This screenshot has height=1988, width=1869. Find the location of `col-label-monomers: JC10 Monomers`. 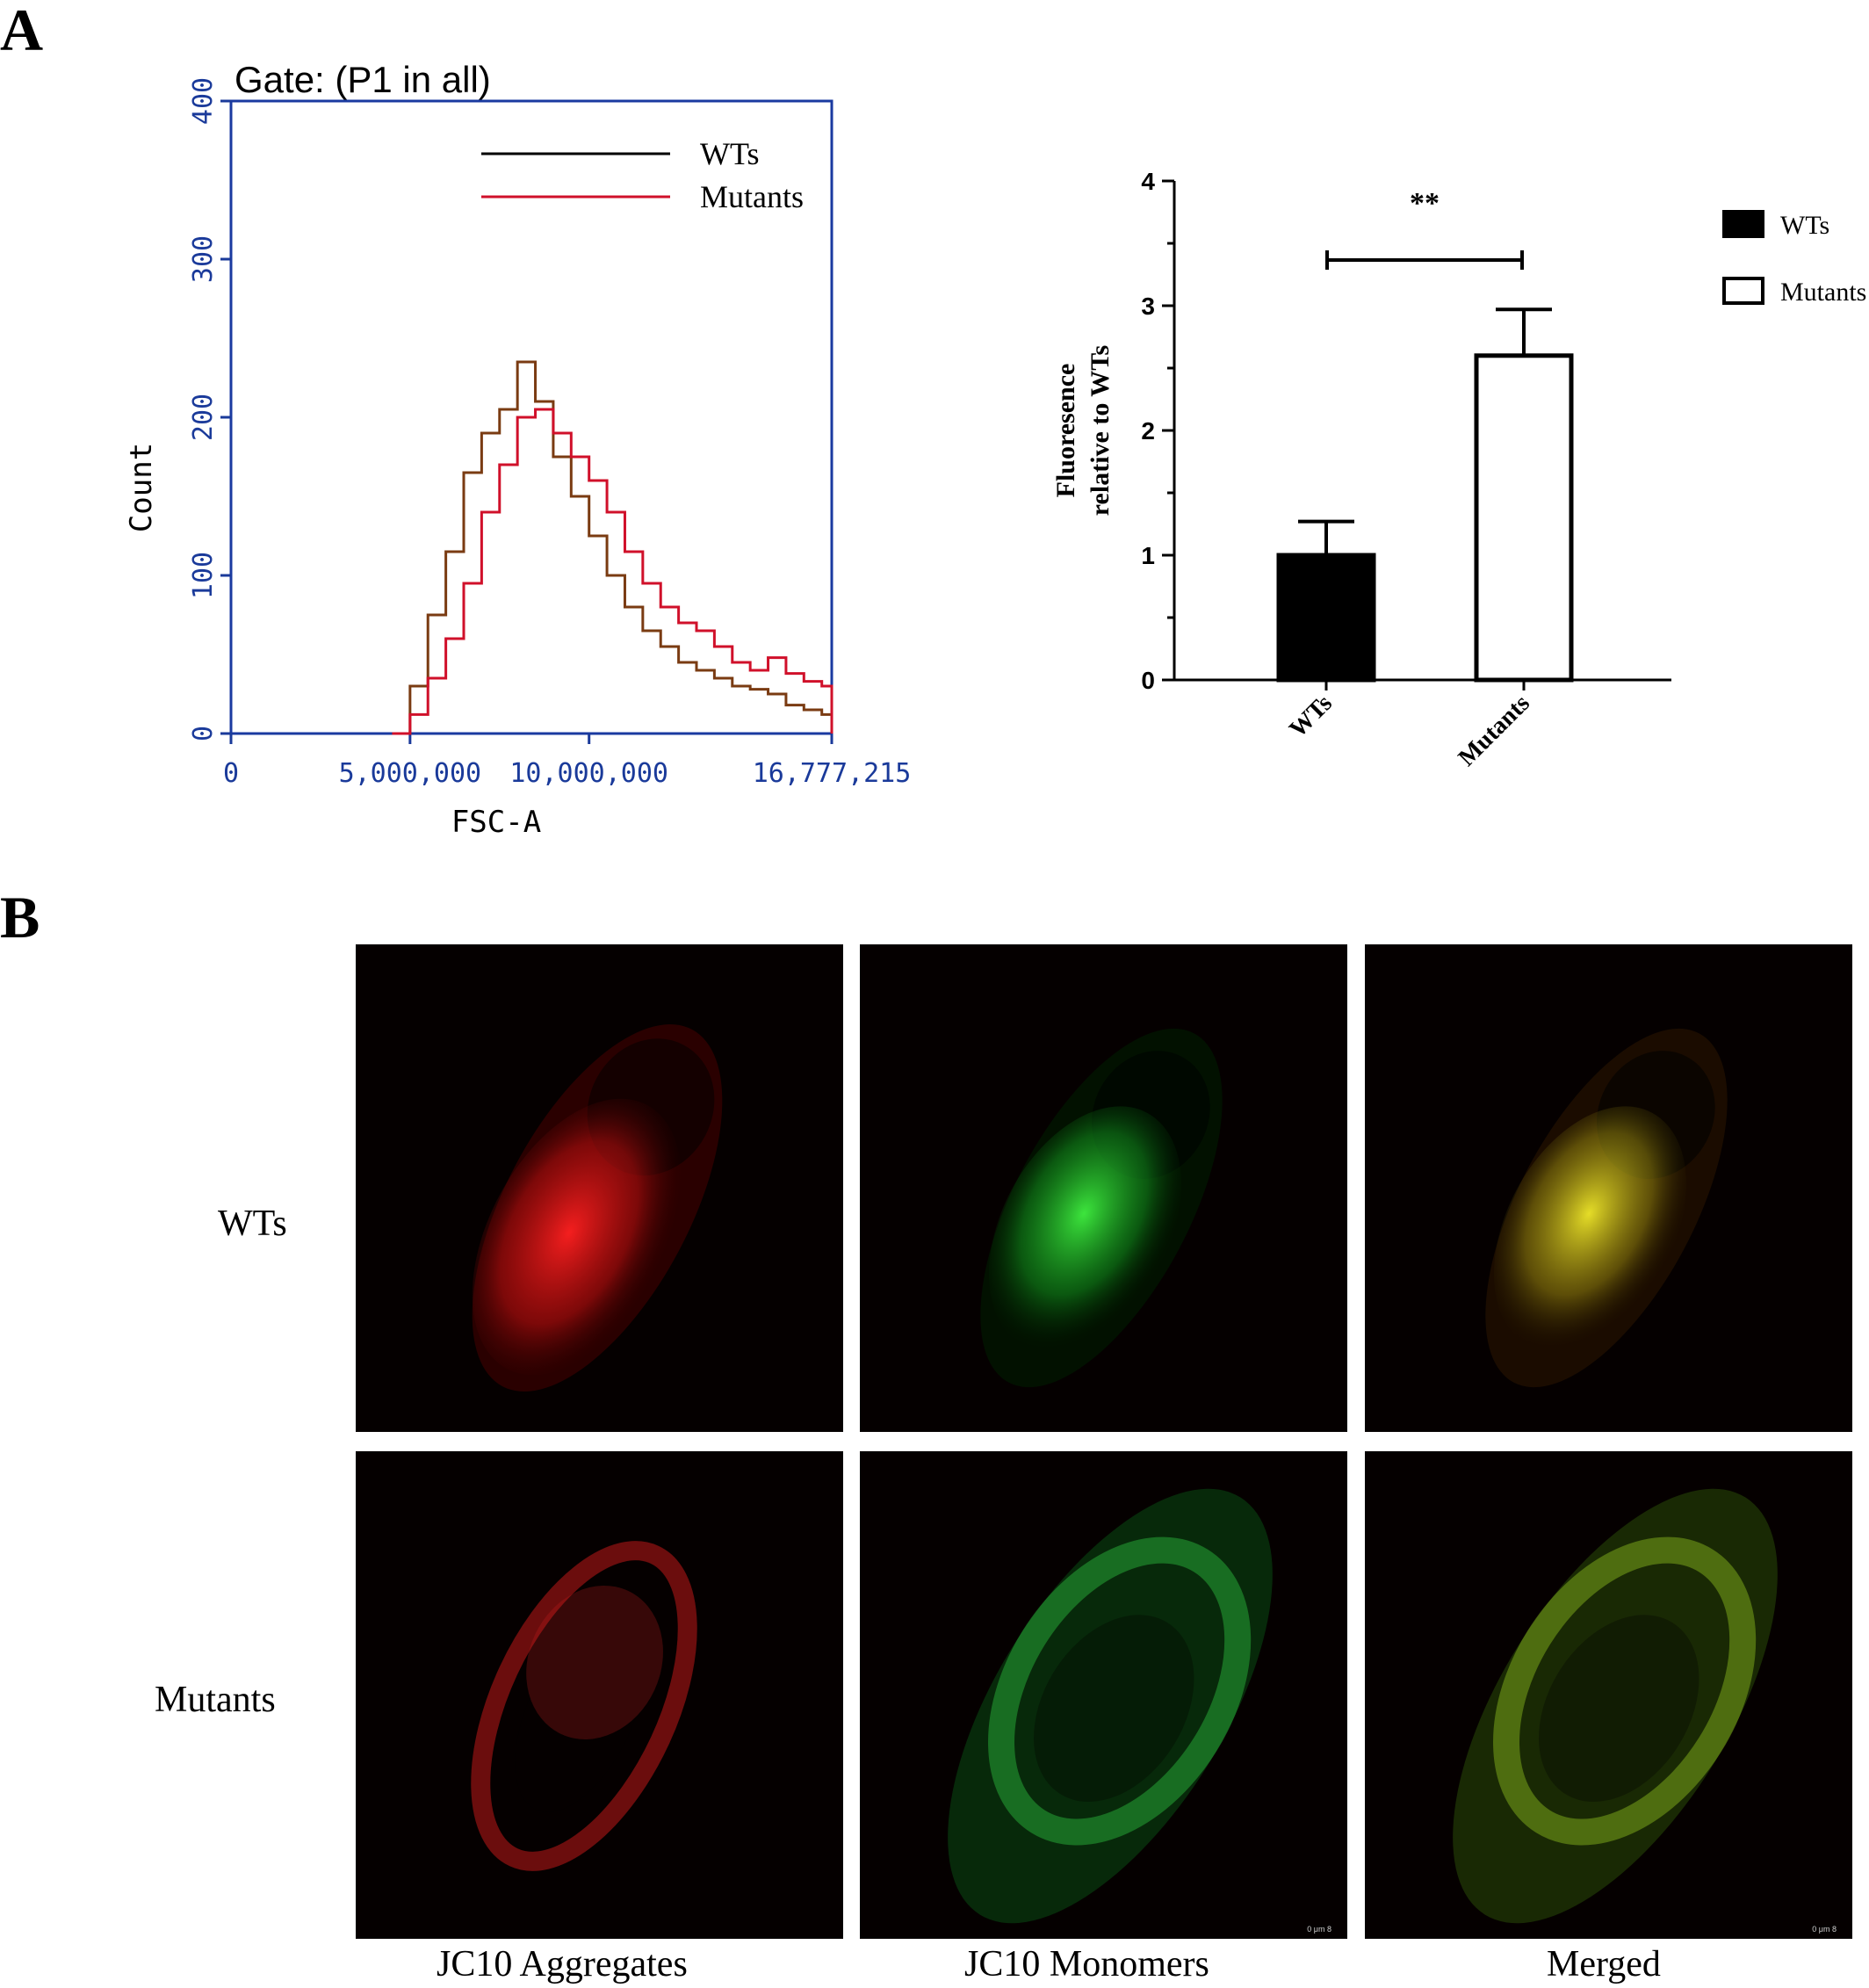

col-label-monomers: JC10 Monomers is located at coordinates (1086, 1964).